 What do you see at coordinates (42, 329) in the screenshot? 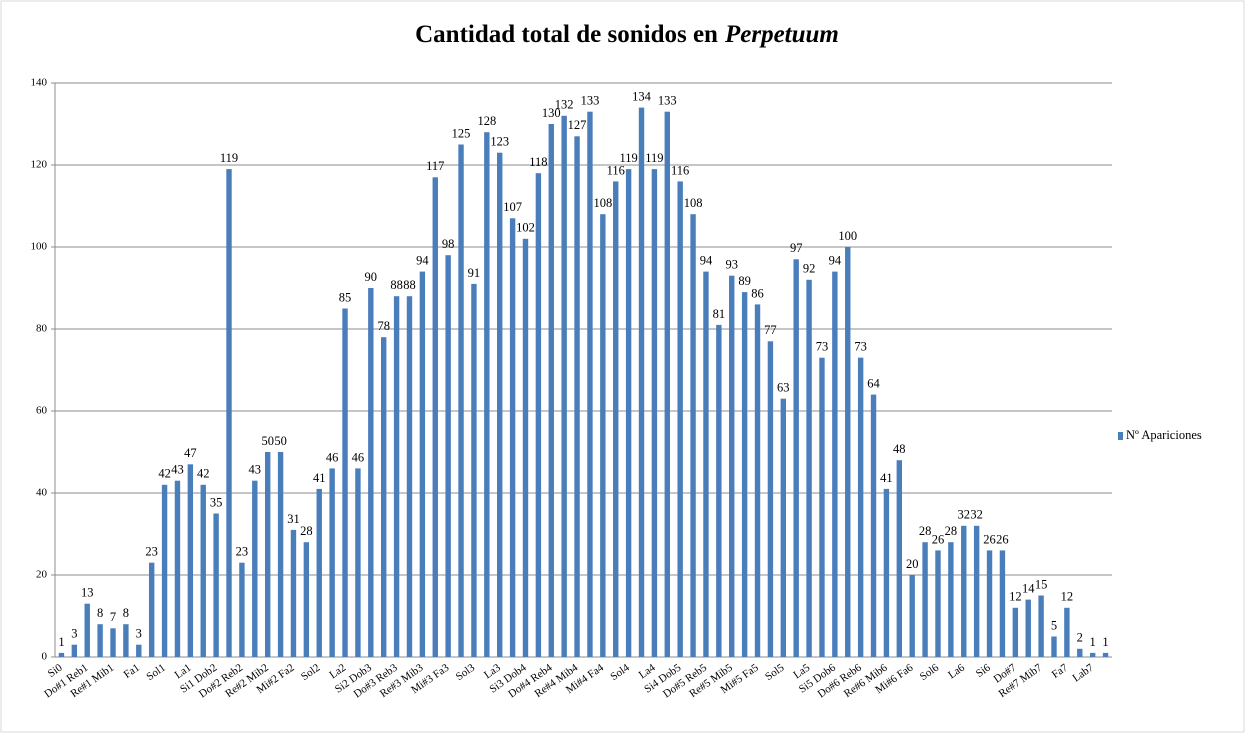
I see `y-tick-label: 80` at bounding box center [42, 329].